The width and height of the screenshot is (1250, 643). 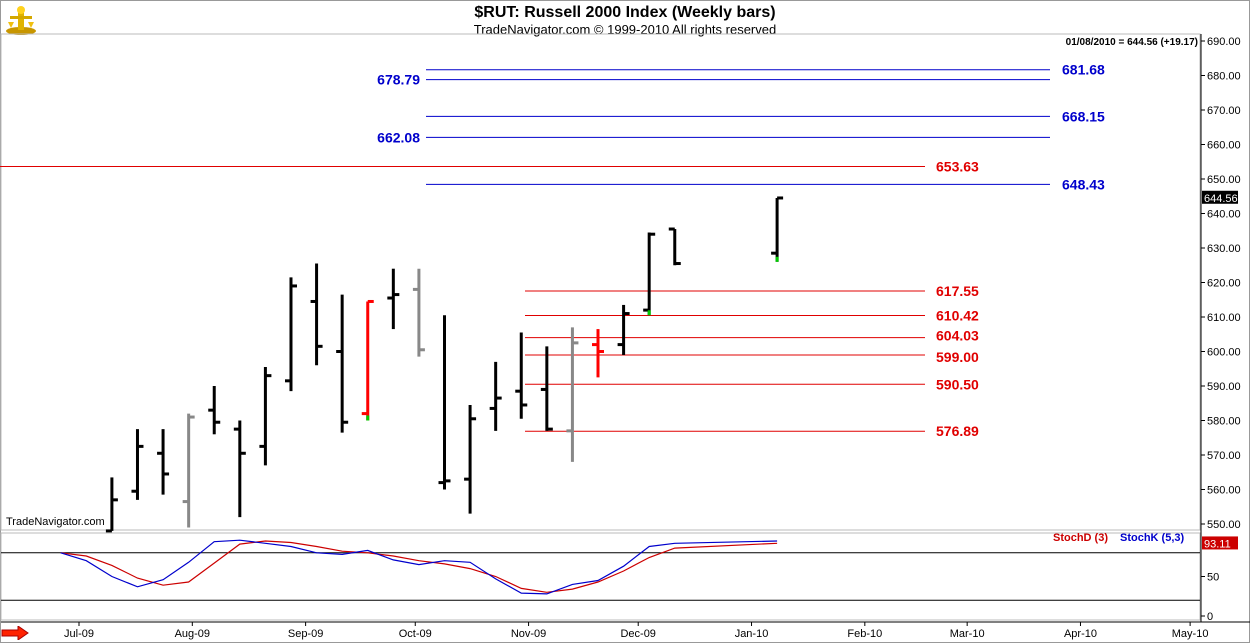 What do you see at coordinates (415, 634) in the screenshot?
I see `x-tick-label: Oct-09` at bounding box center [415, 634].